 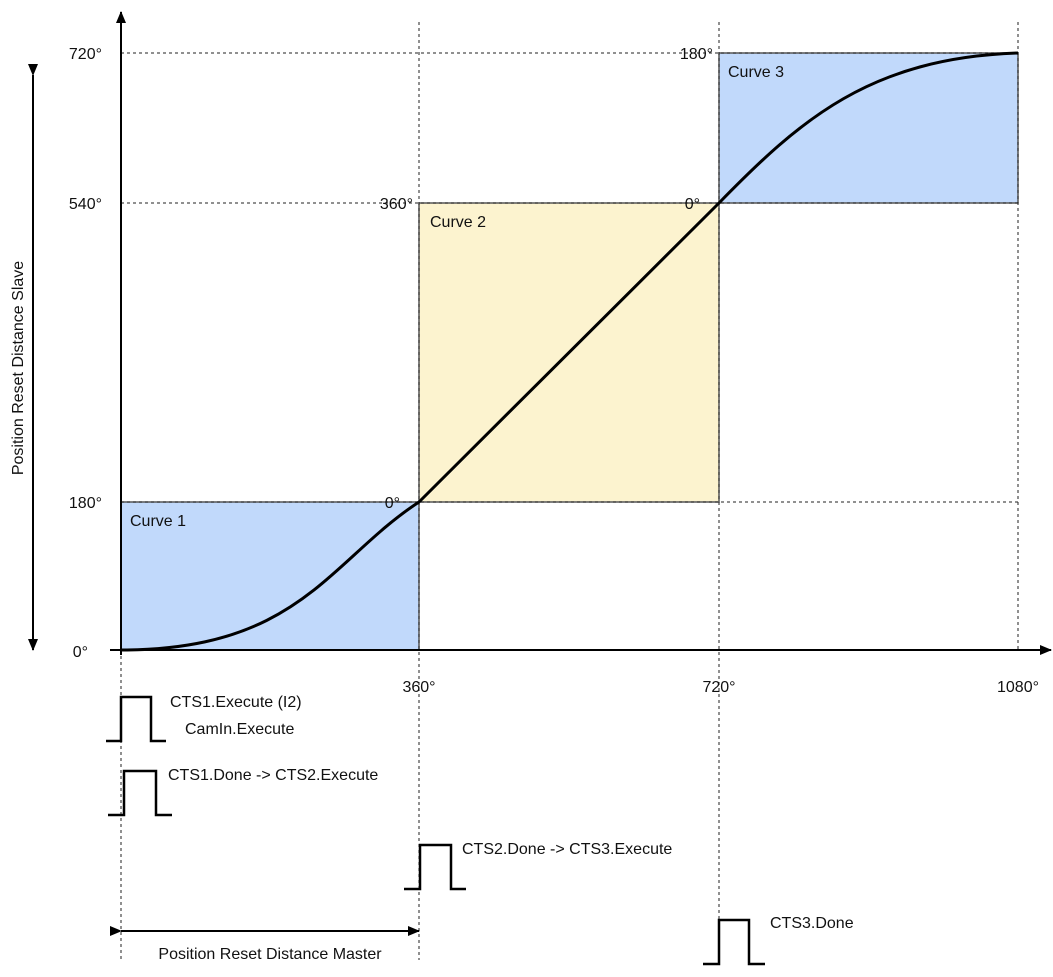 What do you see at coordinates (273, 775) in the screenshot?
I see `signal-2-label: CTS1.Done -> CTS2.Execute` at bounding box center [273, 775].